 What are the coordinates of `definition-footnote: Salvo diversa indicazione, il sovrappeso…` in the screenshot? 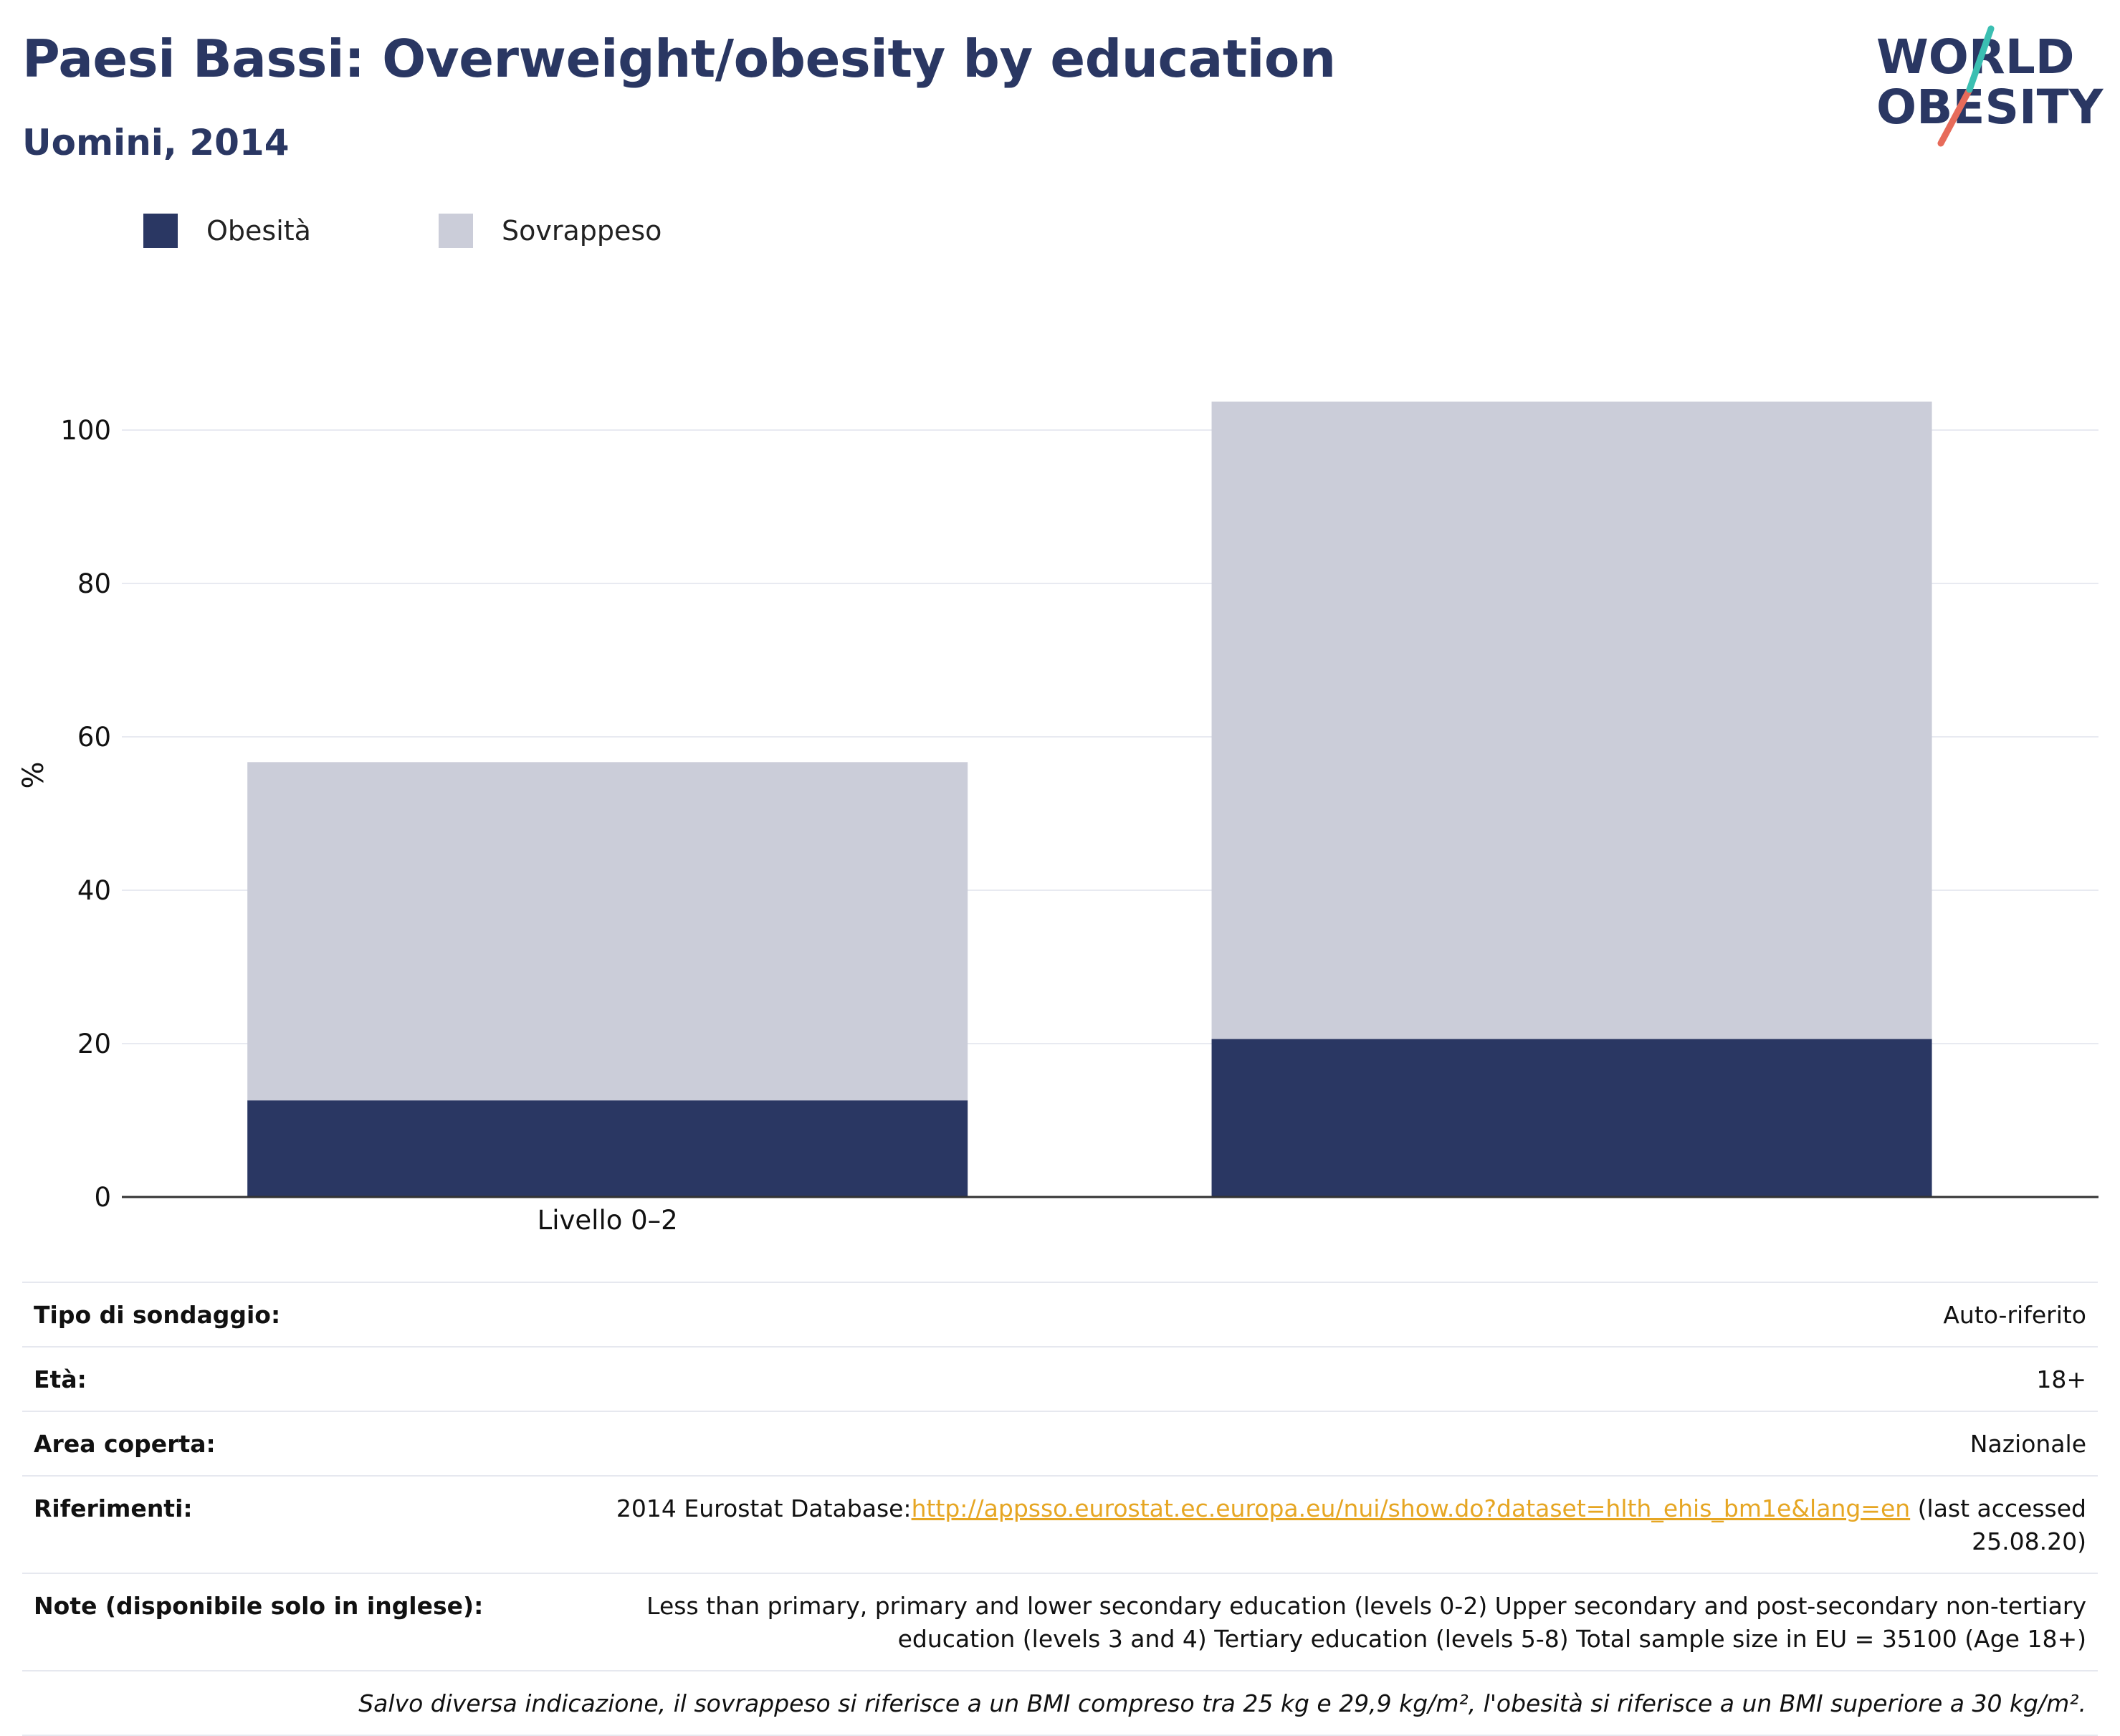 It's located at (1222, 1703).